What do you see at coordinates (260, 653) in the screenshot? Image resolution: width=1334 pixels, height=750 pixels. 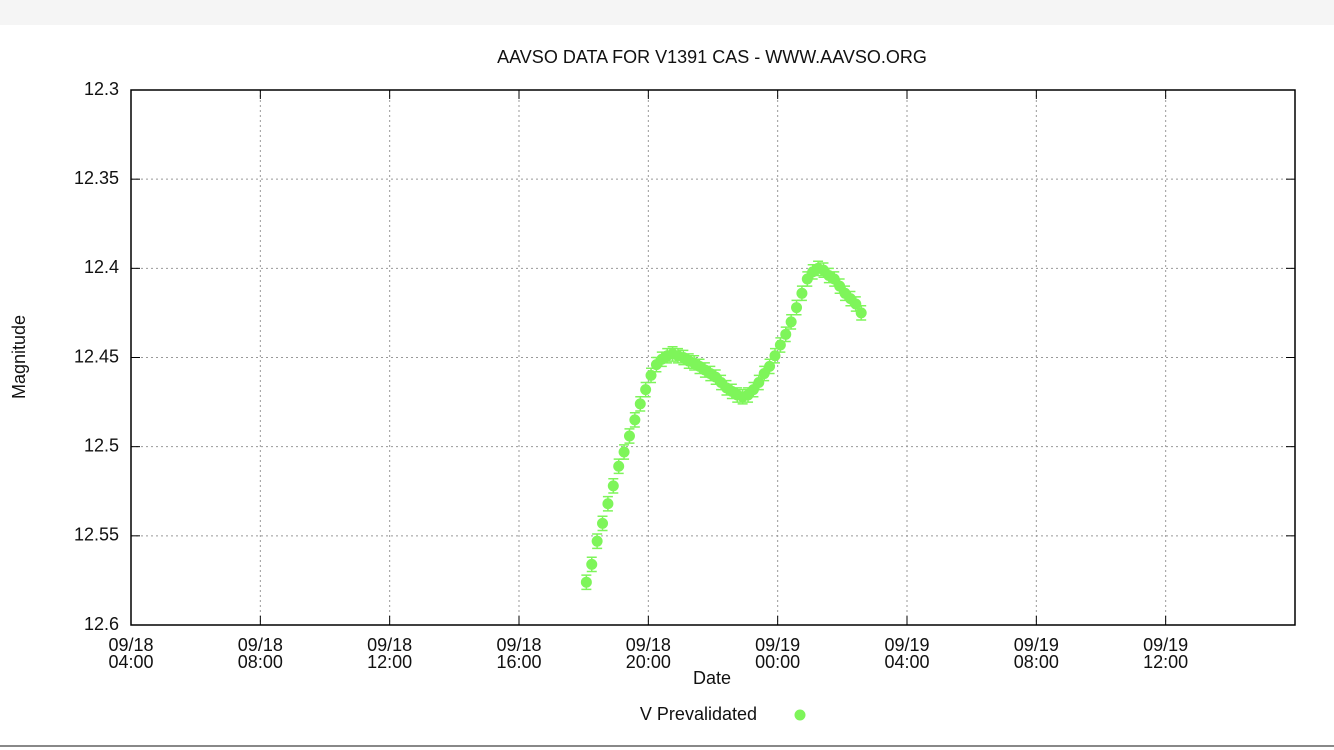 I see `x-tick-label: 09/18 08:00` at bounding box center [260, 653].